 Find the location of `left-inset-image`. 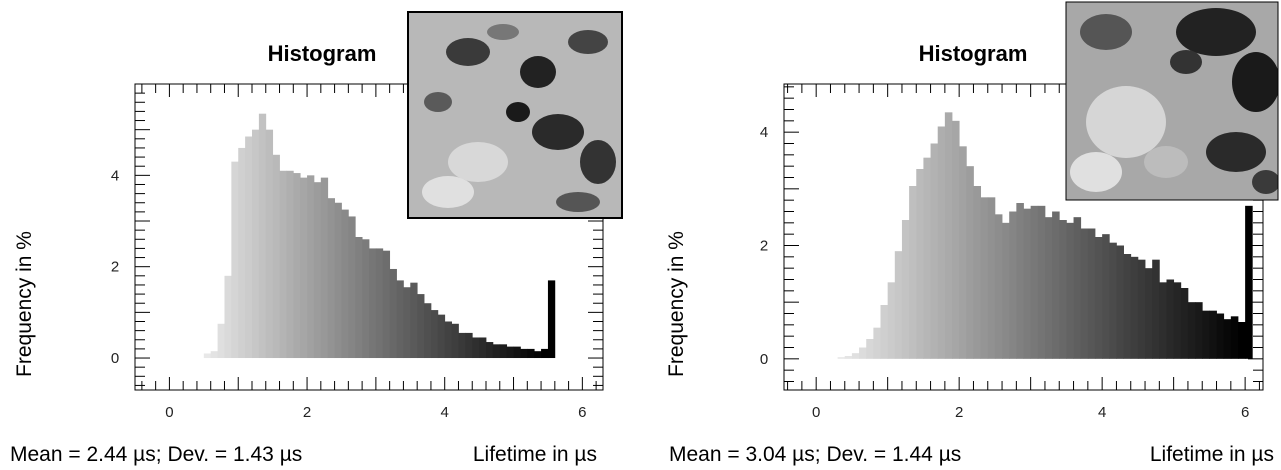

left-inset-image is located at coordinates (515, 115).